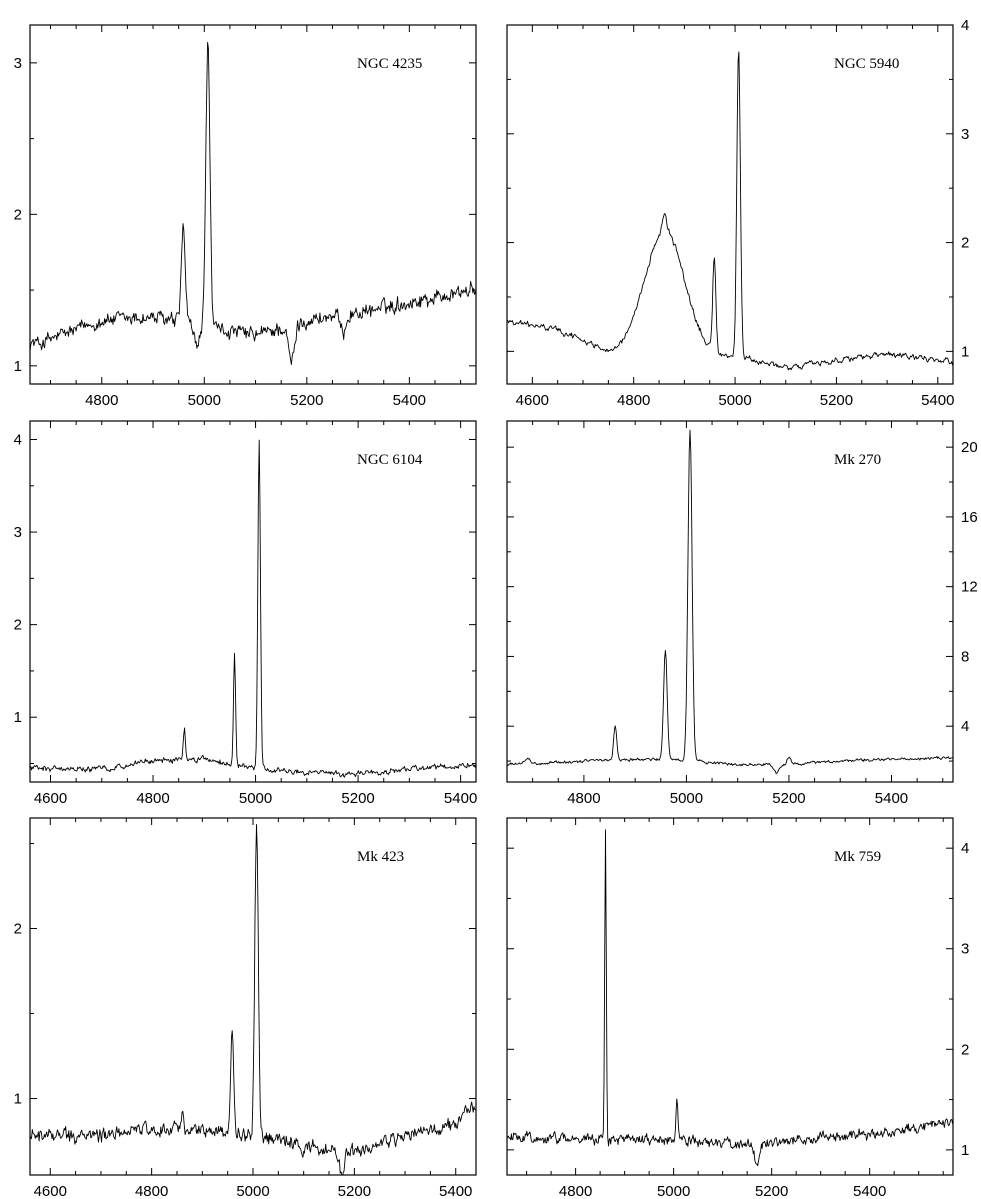 The width and height of the screenshot is (981, 1199). I want to click on panel-title: NGC 4235, so click(389, 64).